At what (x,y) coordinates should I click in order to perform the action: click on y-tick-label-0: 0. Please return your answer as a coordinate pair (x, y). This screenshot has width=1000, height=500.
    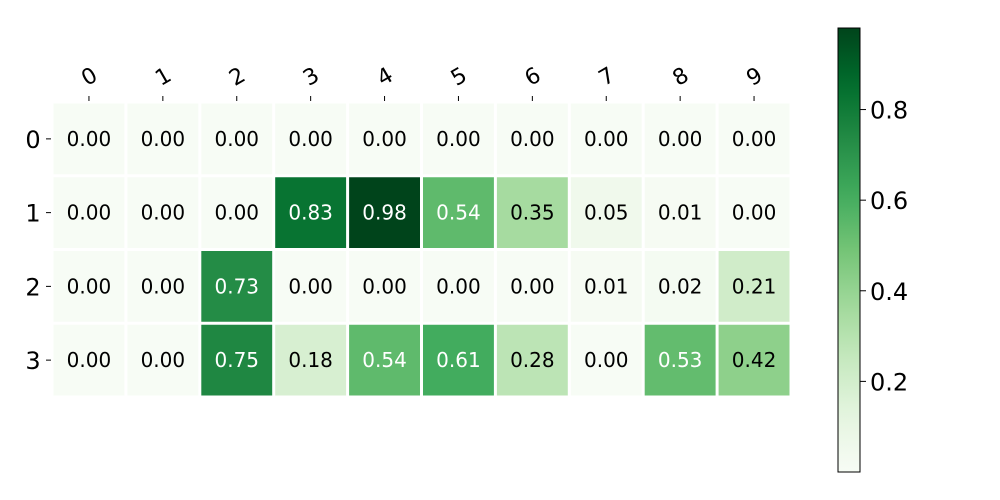
    Looking at the image, I should click on (32, 140).